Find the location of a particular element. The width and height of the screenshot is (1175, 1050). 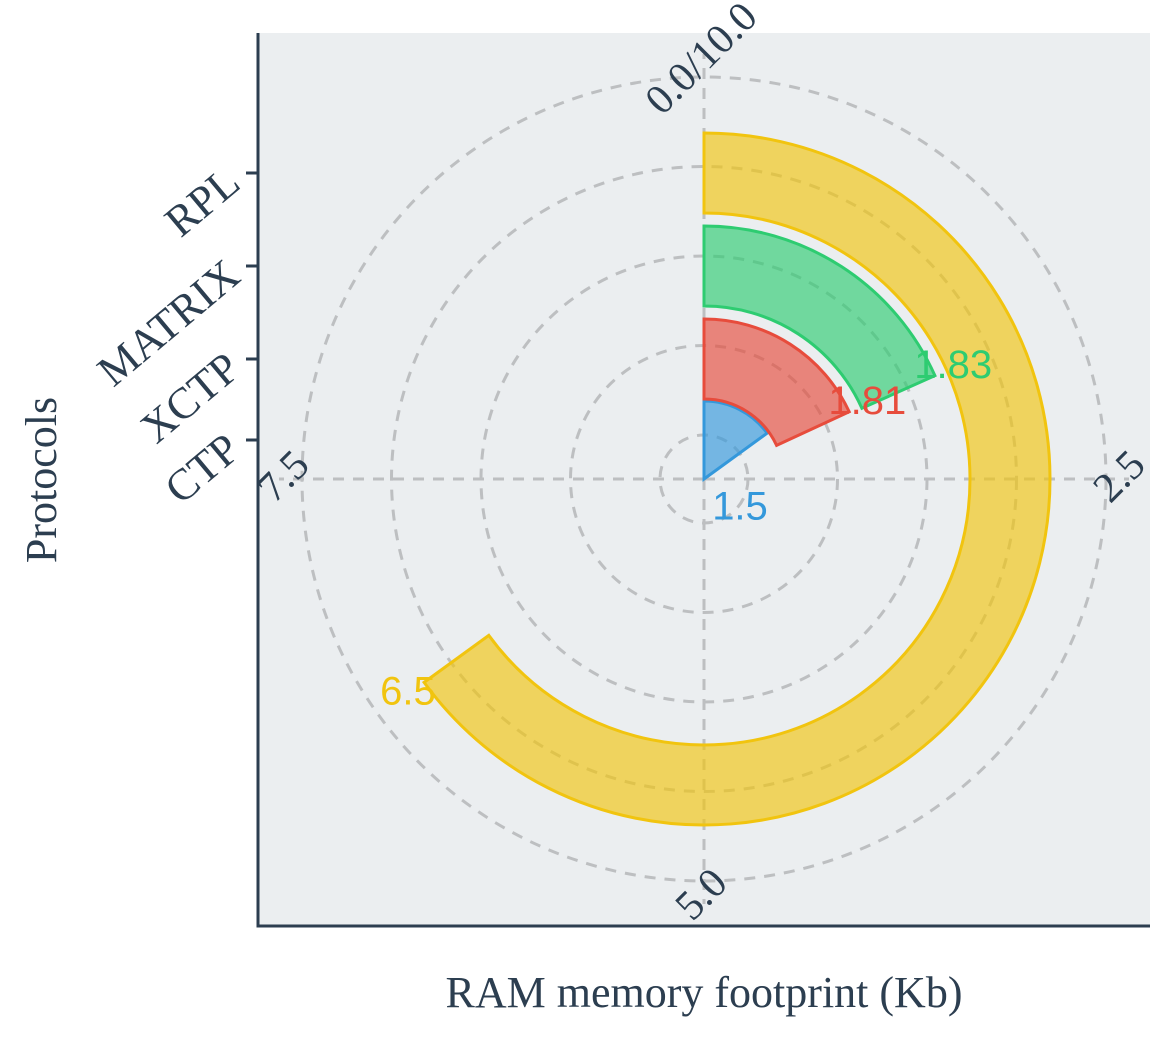

value-label-matrix: 1.83 is located at coordinates (953, 365).